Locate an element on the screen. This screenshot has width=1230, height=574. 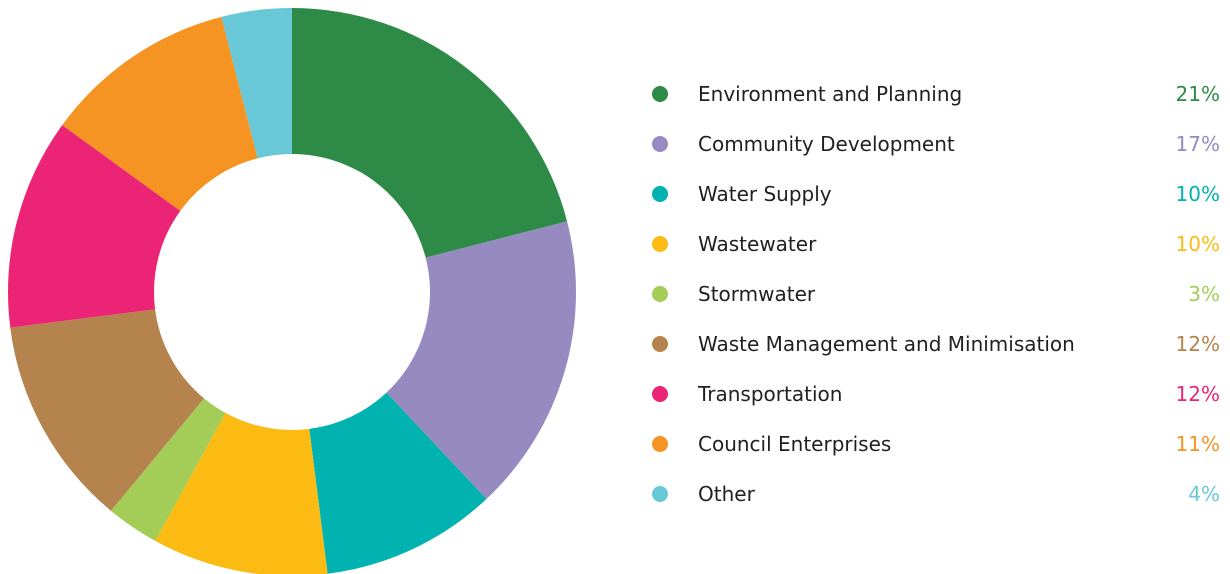
legend-label: Stormwater is located at coordinates (757, 294).